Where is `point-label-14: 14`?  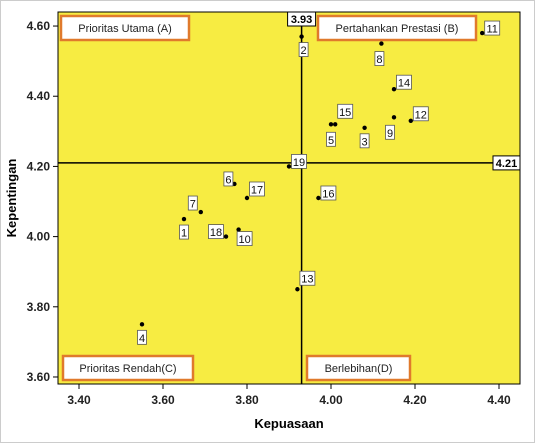 point-label-14: 14 is located at coordinates (404, 84).